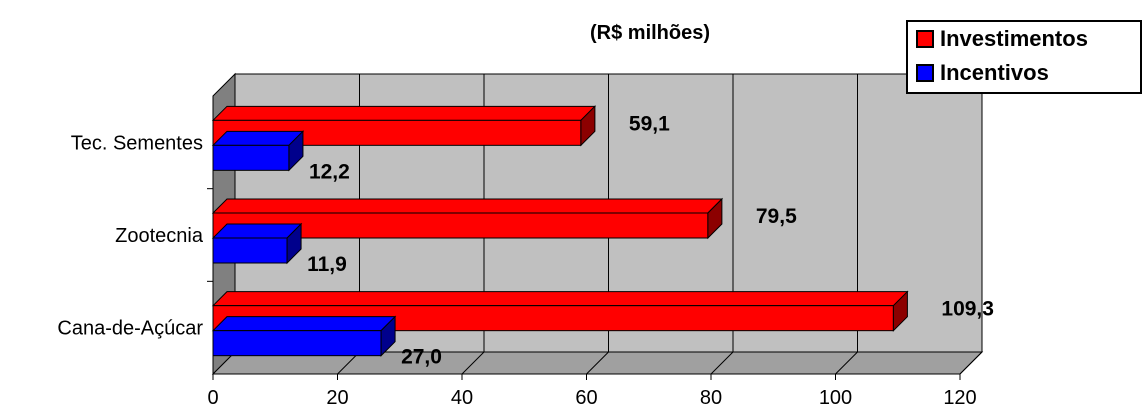  I want to click on x-tick-label: 0, so click(212, 398).